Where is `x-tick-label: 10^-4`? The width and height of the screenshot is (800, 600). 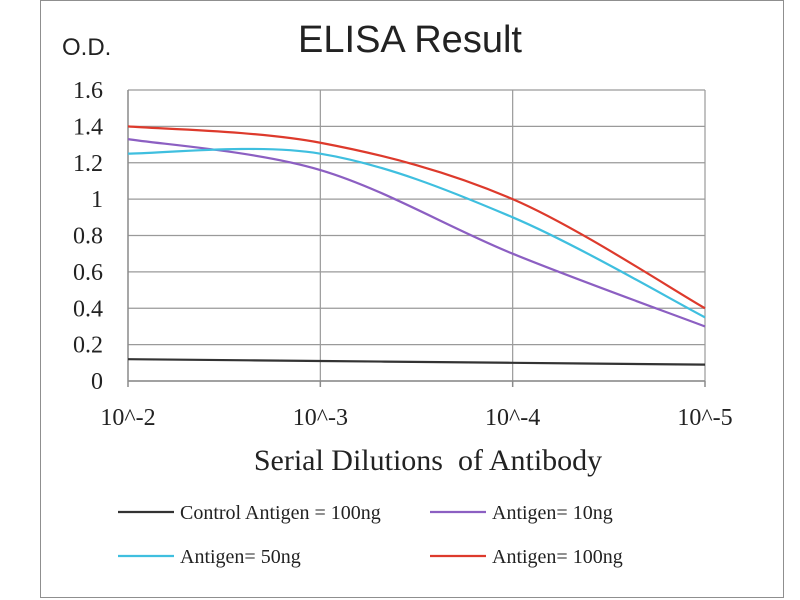 x-tick-label: 10^-4 is located at coordinates (512, 418).